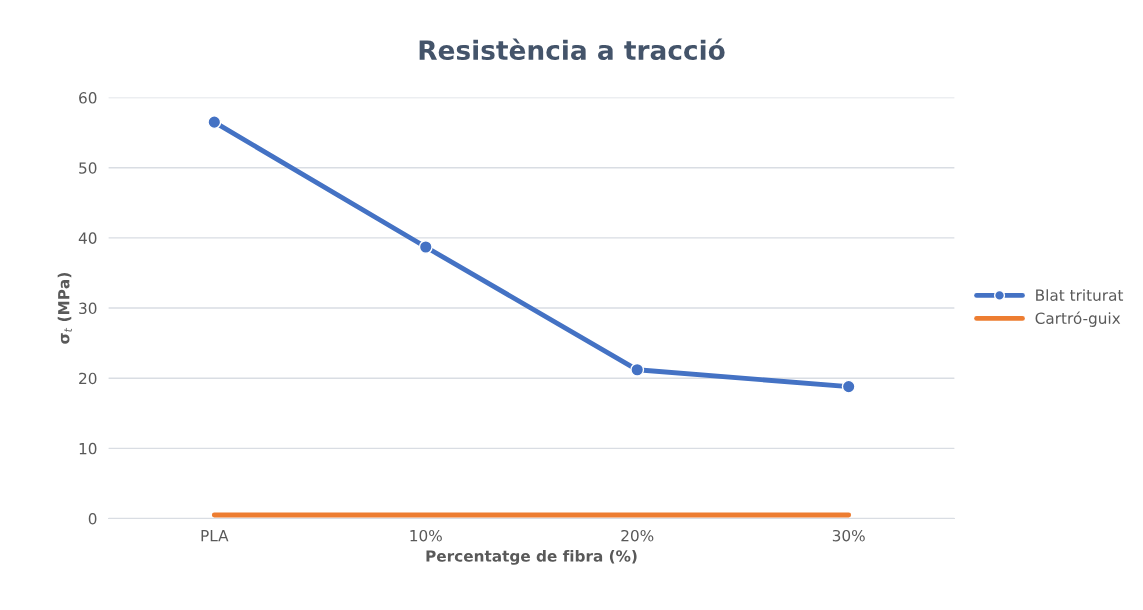  Describe the element at coordinates (87, 238) in the screenshot. I see `y-tick-label: 40` at that location.